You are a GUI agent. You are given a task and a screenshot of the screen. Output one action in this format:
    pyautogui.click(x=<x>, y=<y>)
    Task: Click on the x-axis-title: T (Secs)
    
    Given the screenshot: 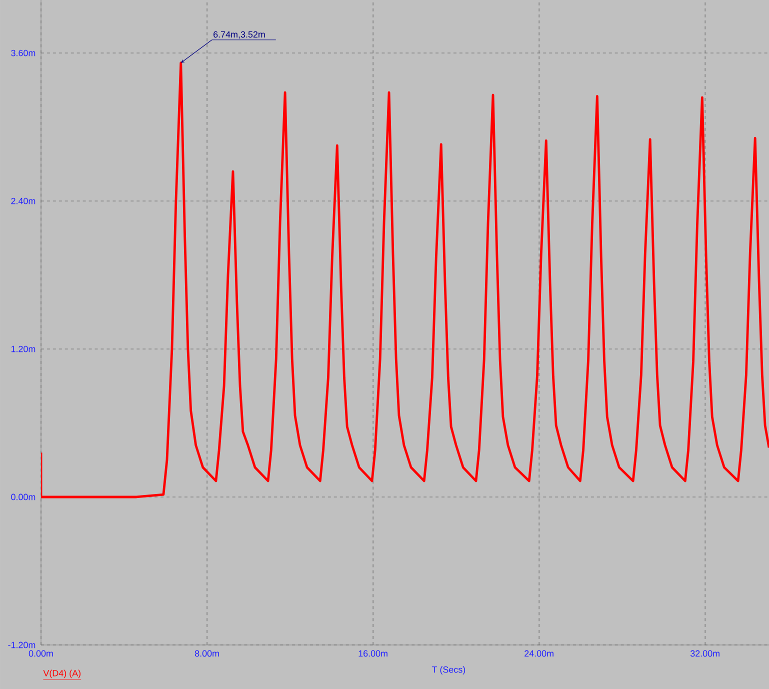 What is the action you would take?
    pyautogui.click(x=449, y=670)
    